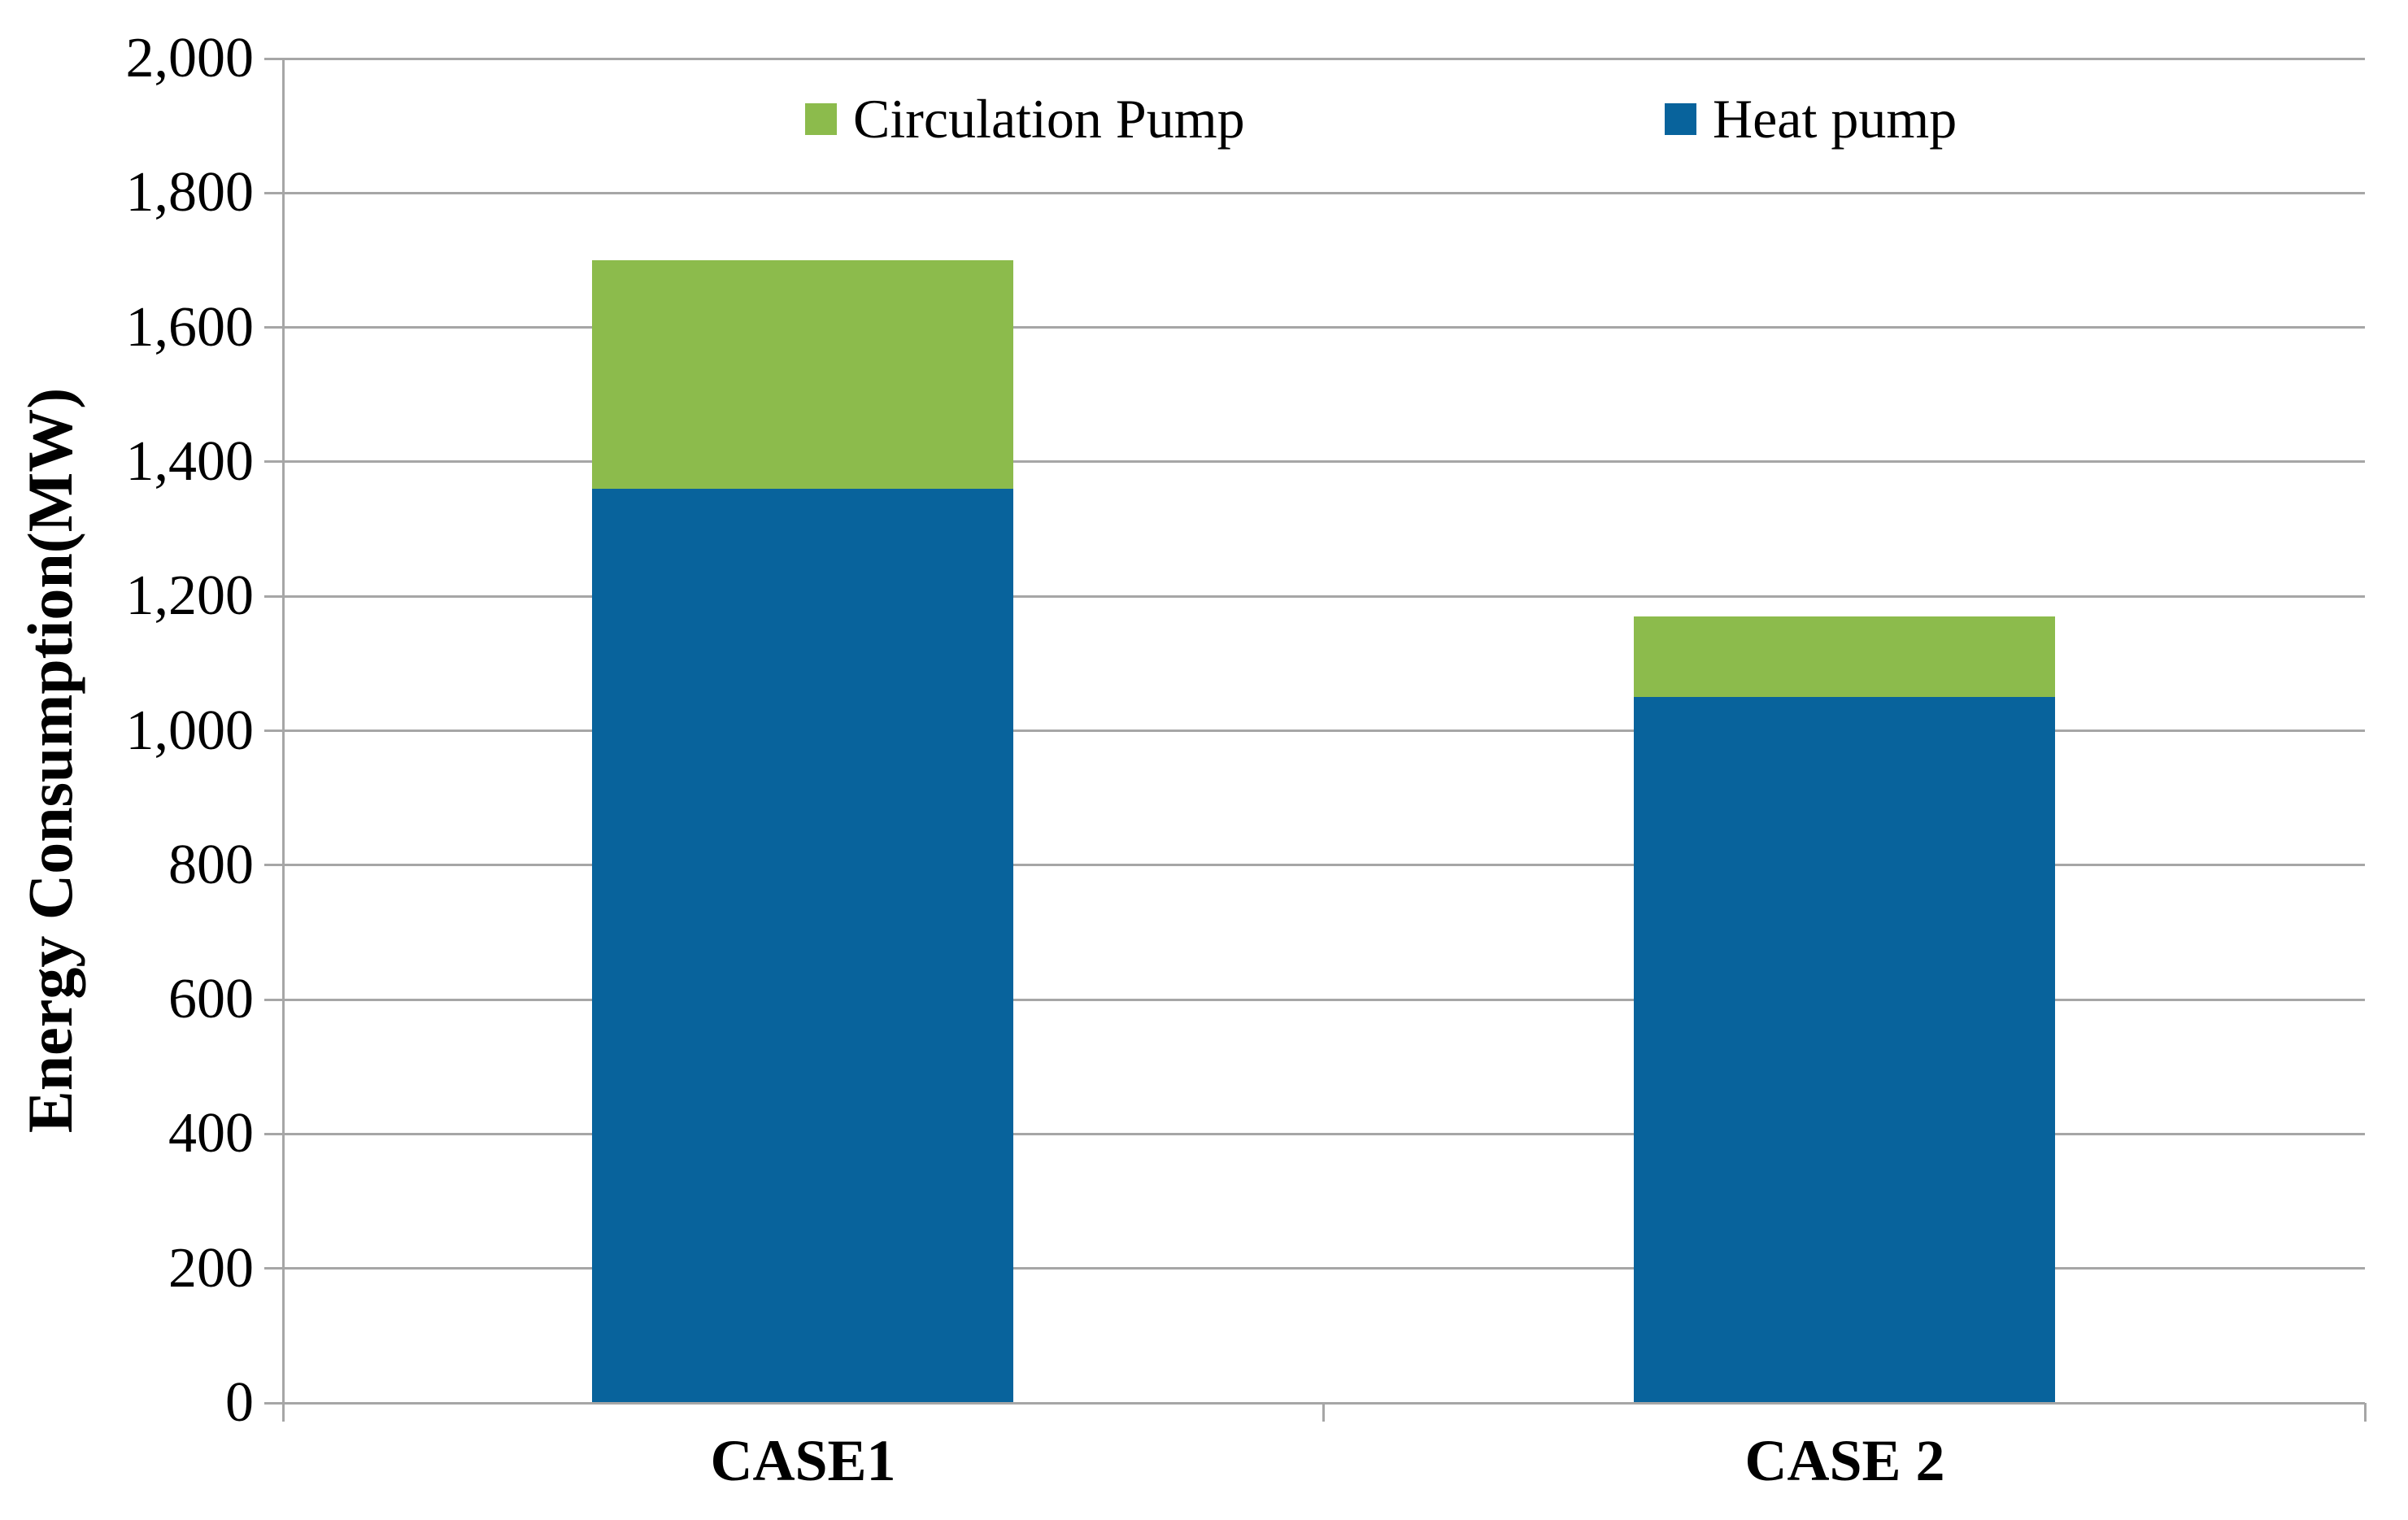 The image size is (2408, 1520). I want to click on y-tick-label-0: 0, so click(239, 1402).